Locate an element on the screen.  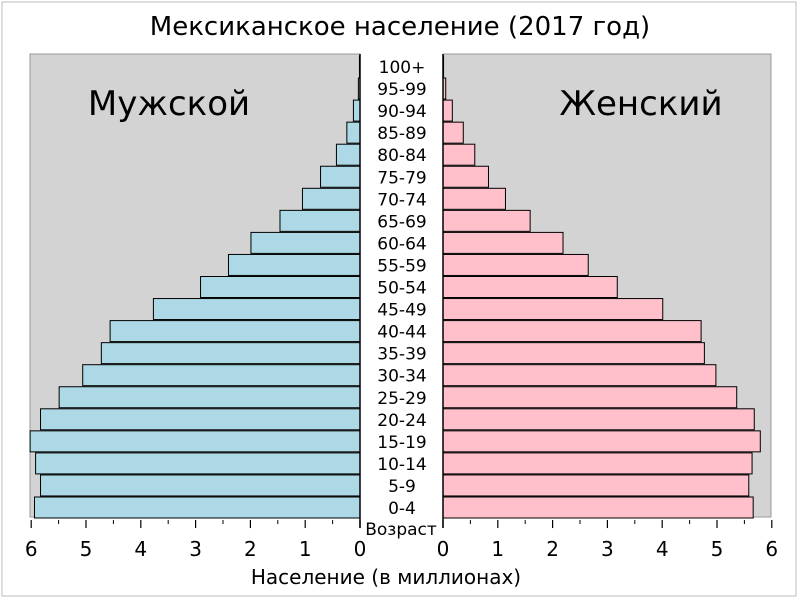
age-axis-label: Возраст is located at coordinates (401, 530).